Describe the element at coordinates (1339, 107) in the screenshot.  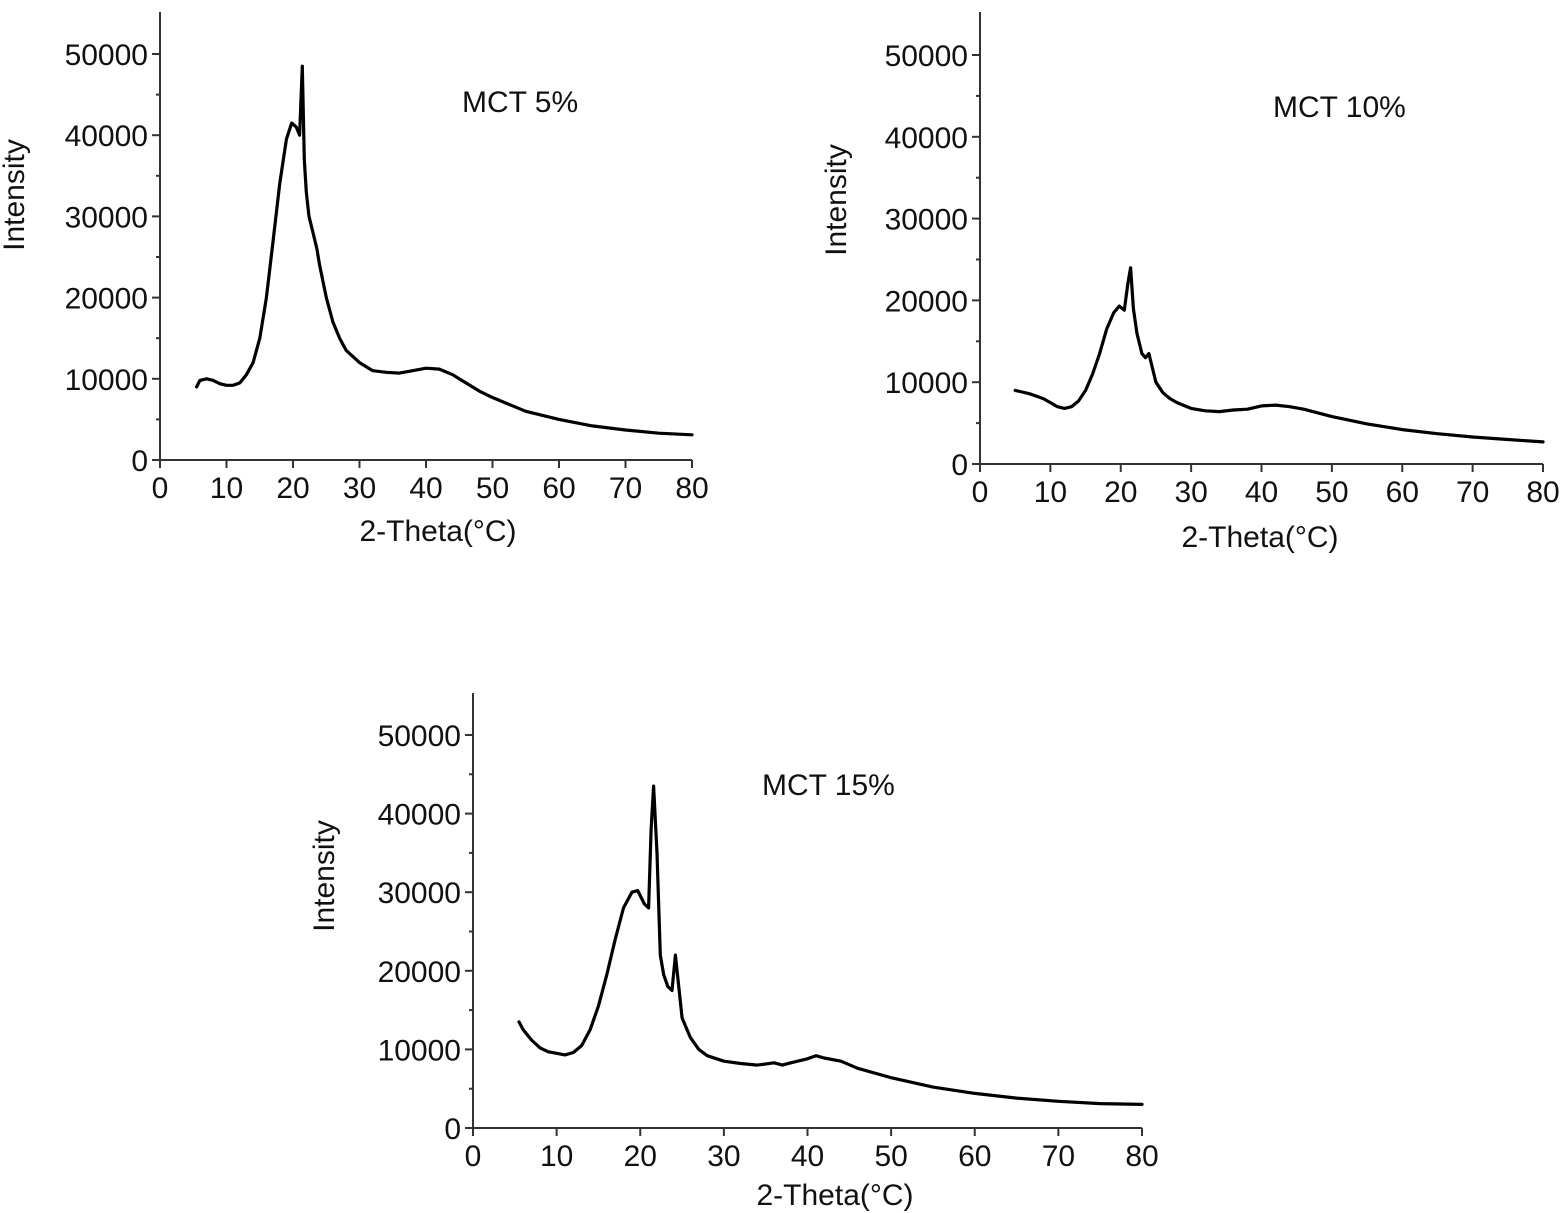
I see `chart-title: MCT 10%` at that location.